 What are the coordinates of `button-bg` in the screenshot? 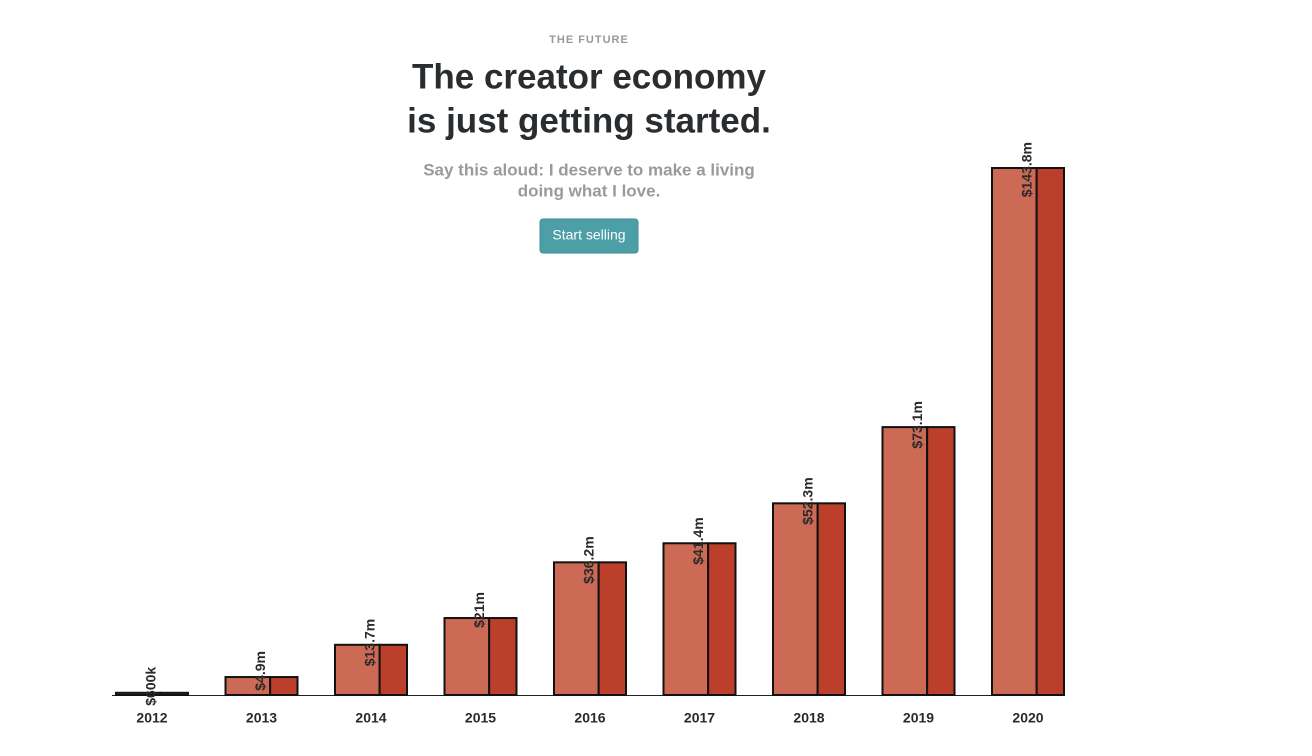 It's located at (589, 236).